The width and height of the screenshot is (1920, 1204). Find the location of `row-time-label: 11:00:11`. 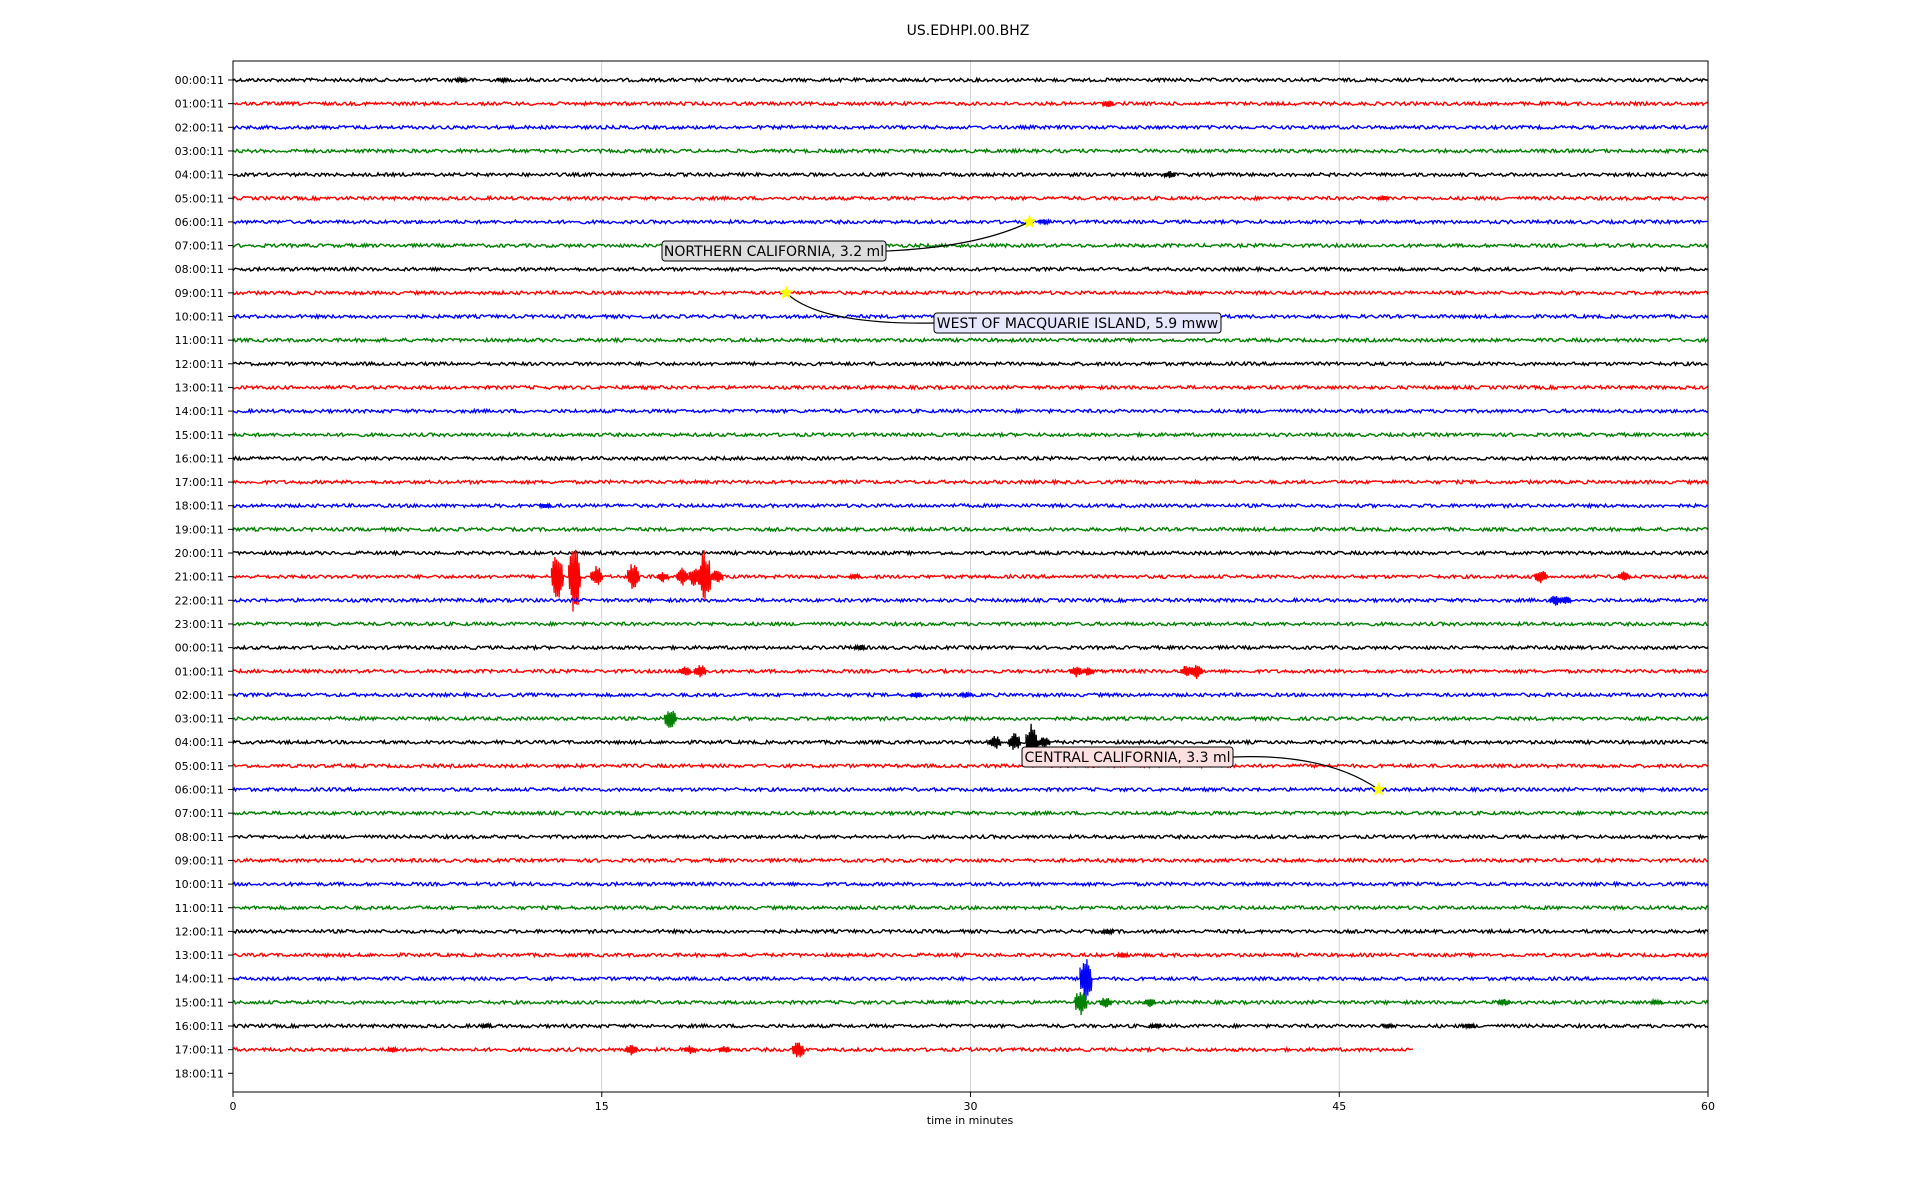

row-time-label: 11:00:11 is located at coordinates (199, 340).